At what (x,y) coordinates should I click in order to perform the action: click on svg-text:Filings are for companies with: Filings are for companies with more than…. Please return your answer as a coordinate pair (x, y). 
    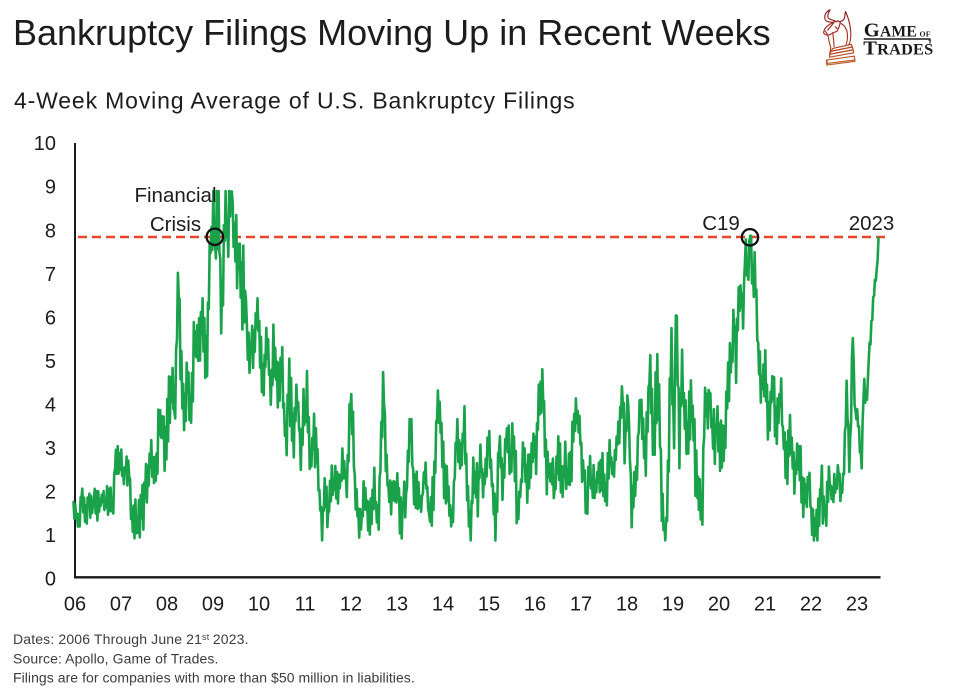
    Looking at the image, I should click on (214, 678).